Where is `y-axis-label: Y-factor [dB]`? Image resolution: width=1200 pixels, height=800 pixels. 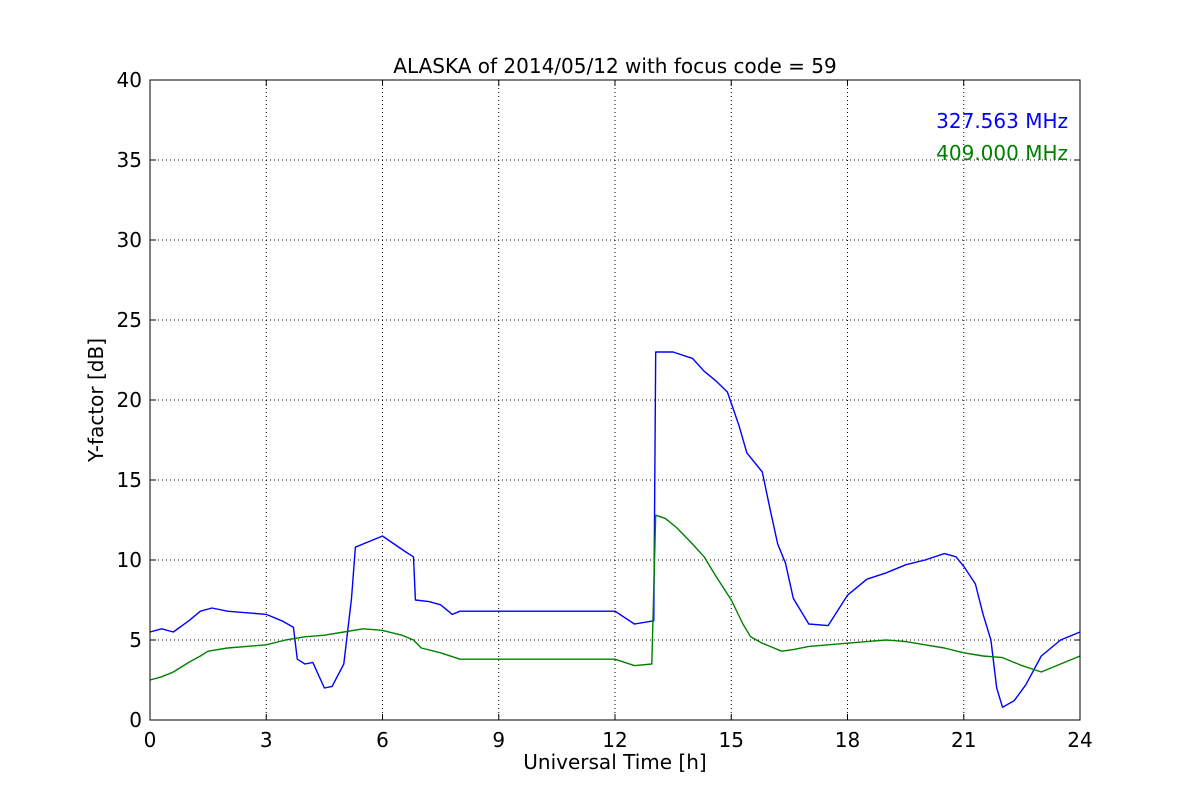 y-axis-label: Y-factor [dB] is located at coordinates (96, 400).